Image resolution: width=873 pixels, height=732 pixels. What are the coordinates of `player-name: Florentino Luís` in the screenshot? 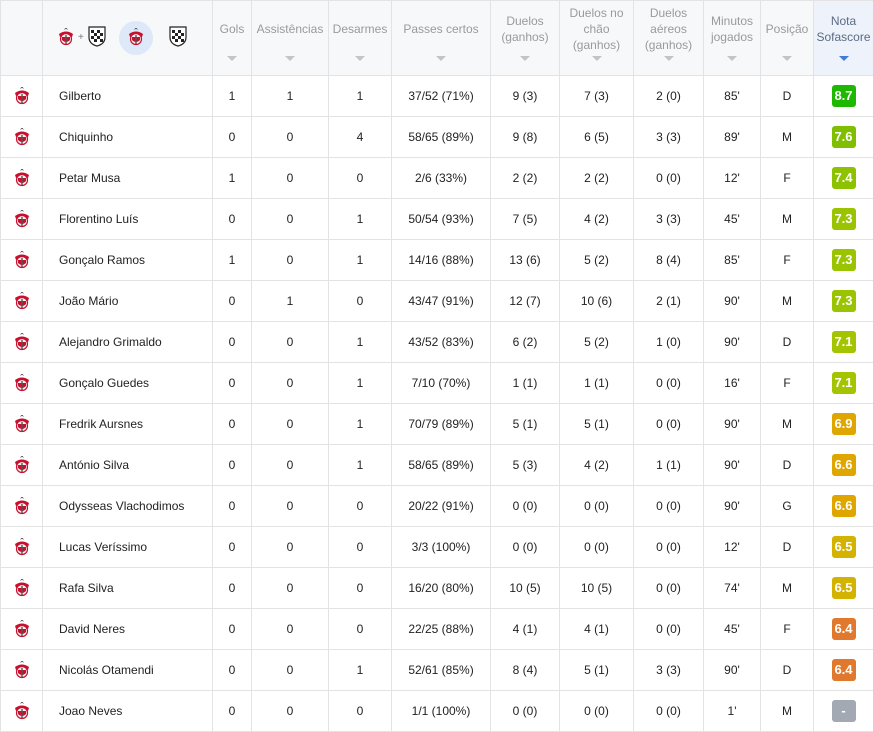 It's located at (128, 219).